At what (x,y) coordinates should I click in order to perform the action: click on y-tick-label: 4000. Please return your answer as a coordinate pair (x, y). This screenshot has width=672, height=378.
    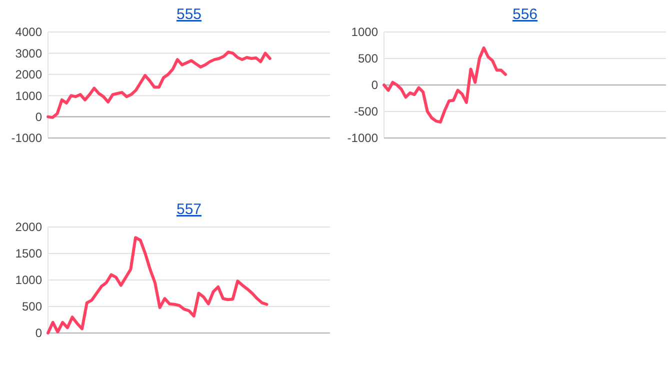
    Looking at the image, I should click on (28, 32).